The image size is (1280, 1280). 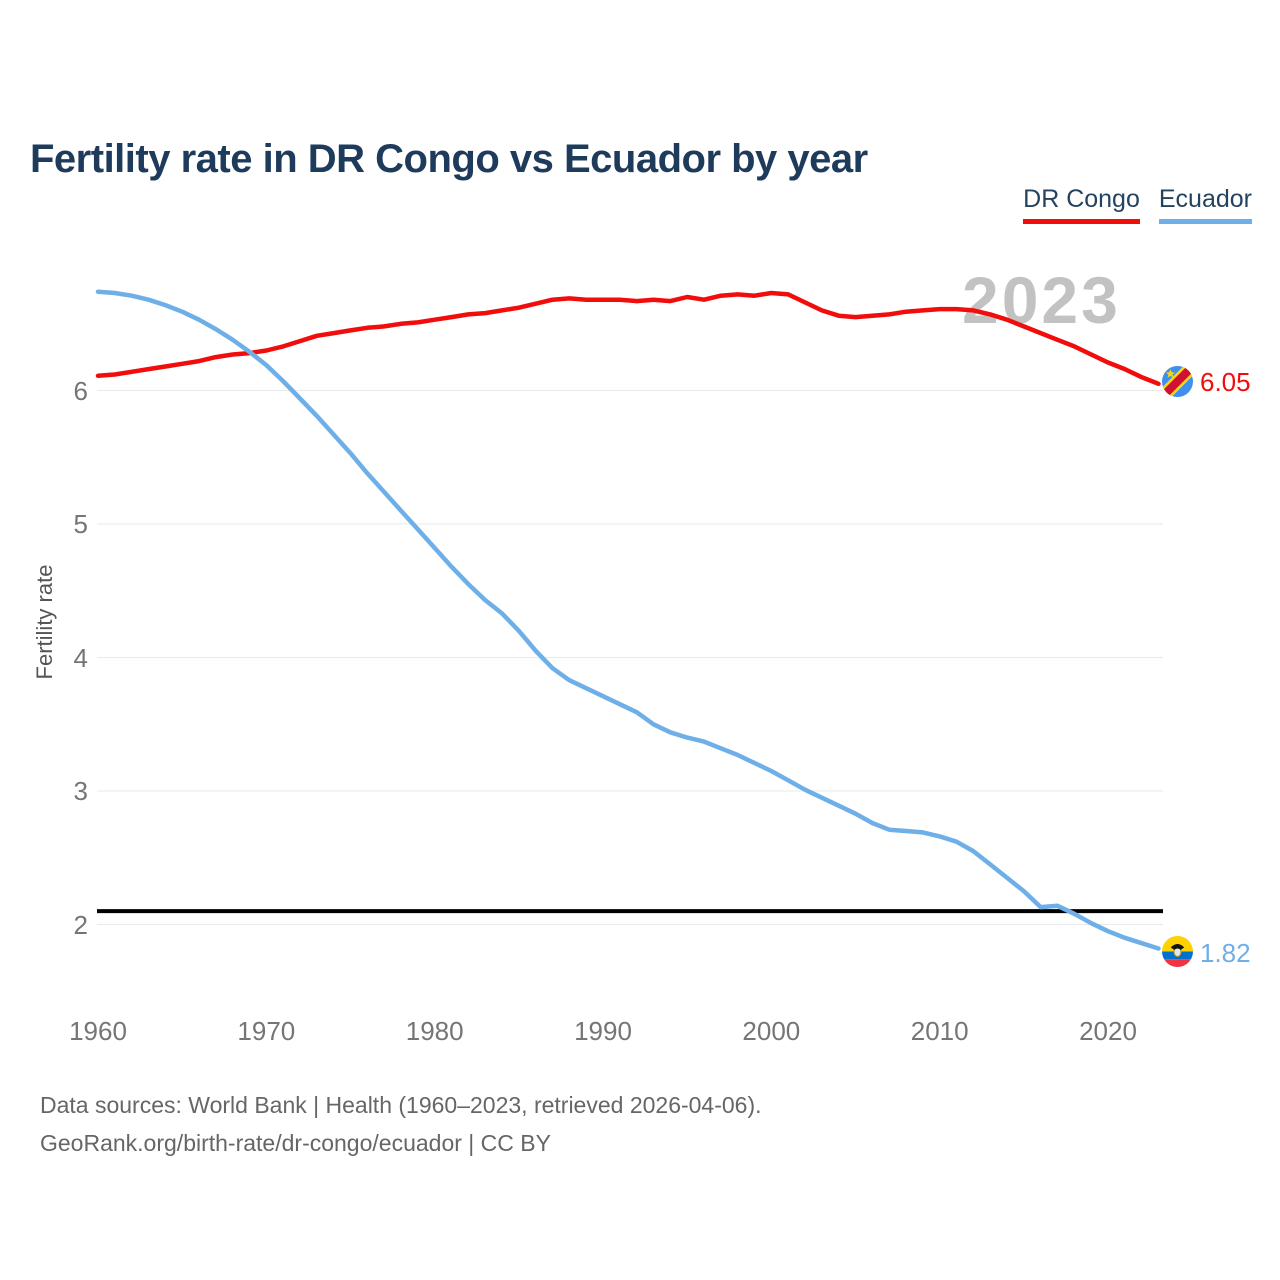 I want to click on y-tick-label: 5, so click(x=80, y=524).